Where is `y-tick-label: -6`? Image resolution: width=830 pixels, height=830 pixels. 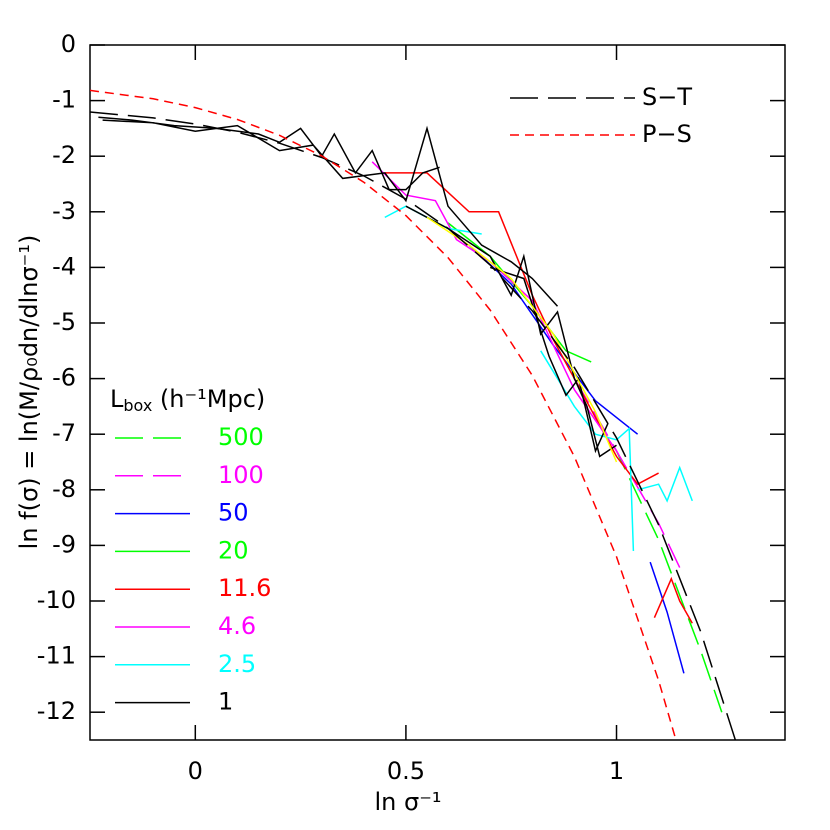
y-tick-label: -6 is located at coordinates (64, 378).